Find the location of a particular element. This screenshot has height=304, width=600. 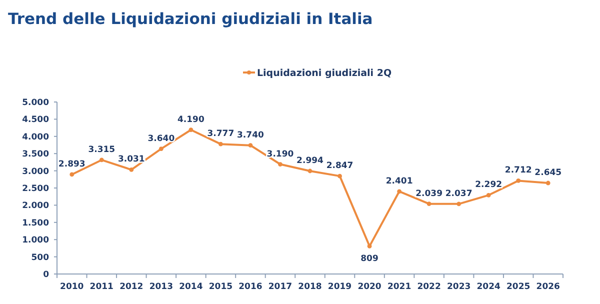

x-tick-label: 2013 is located at coordinates (161, 287).